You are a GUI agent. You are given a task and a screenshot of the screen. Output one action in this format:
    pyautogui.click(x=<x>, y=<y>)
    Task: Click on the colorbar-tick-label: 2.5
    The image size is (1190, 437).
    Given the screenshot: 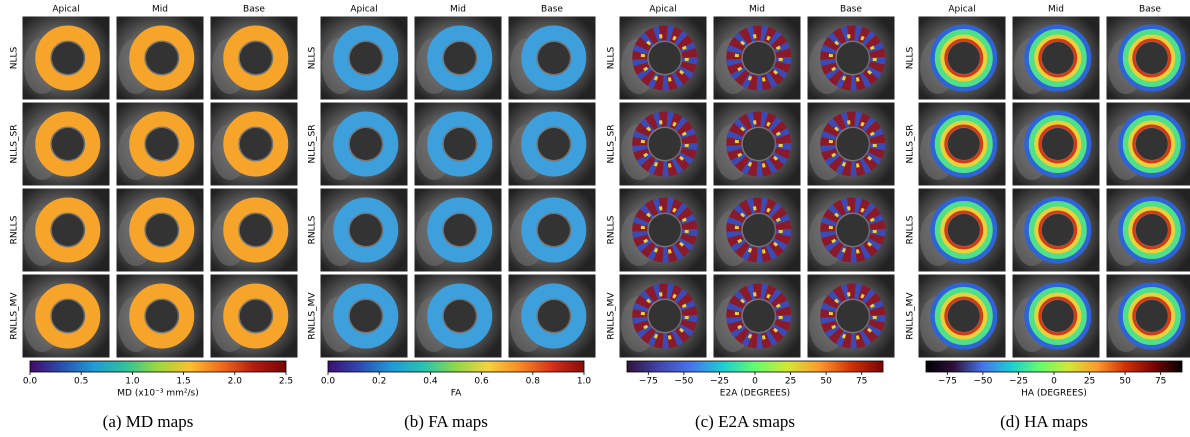 What is the action you would take?
    pyautogui.click(x=286, y=382)
    